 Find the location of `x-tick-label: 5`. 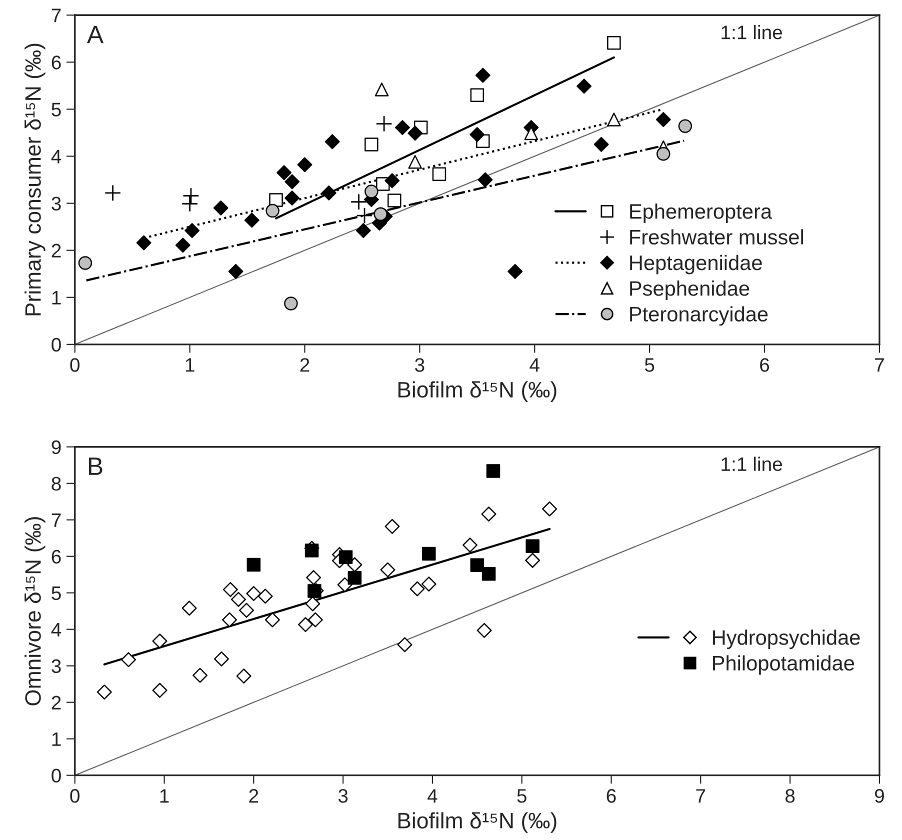

x-tick-label: 5 is located at coordinates (649, 365).